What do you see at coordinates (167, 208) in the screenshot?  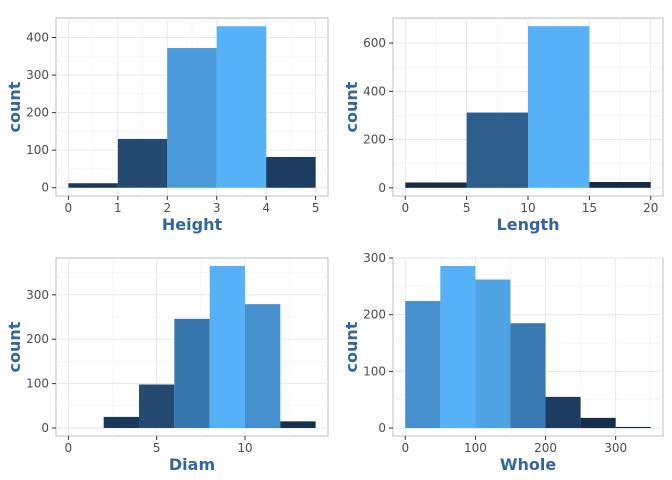 I see `x-tick-label: 2` at bounding box center [167, 208].